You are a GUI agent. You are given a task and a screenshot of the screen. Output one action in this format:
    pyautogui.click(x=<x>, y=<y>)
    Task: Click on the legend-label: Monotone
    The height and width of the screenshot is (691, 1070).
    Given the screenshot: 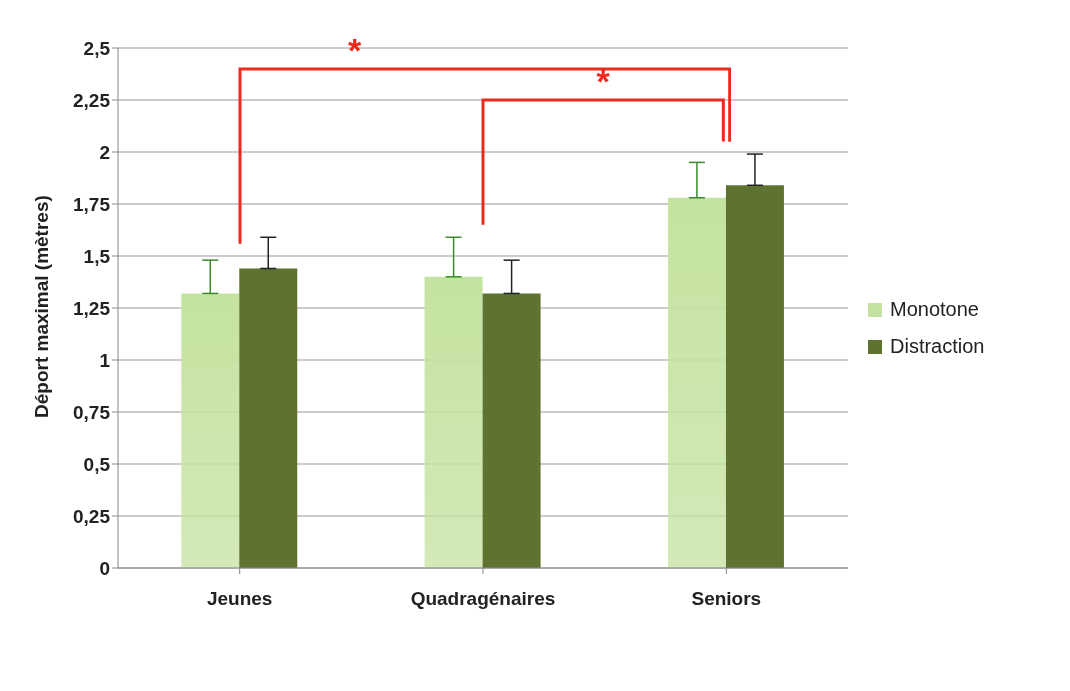 What is the action you would take?
    pyautogui.click(x=934, y=309)
    